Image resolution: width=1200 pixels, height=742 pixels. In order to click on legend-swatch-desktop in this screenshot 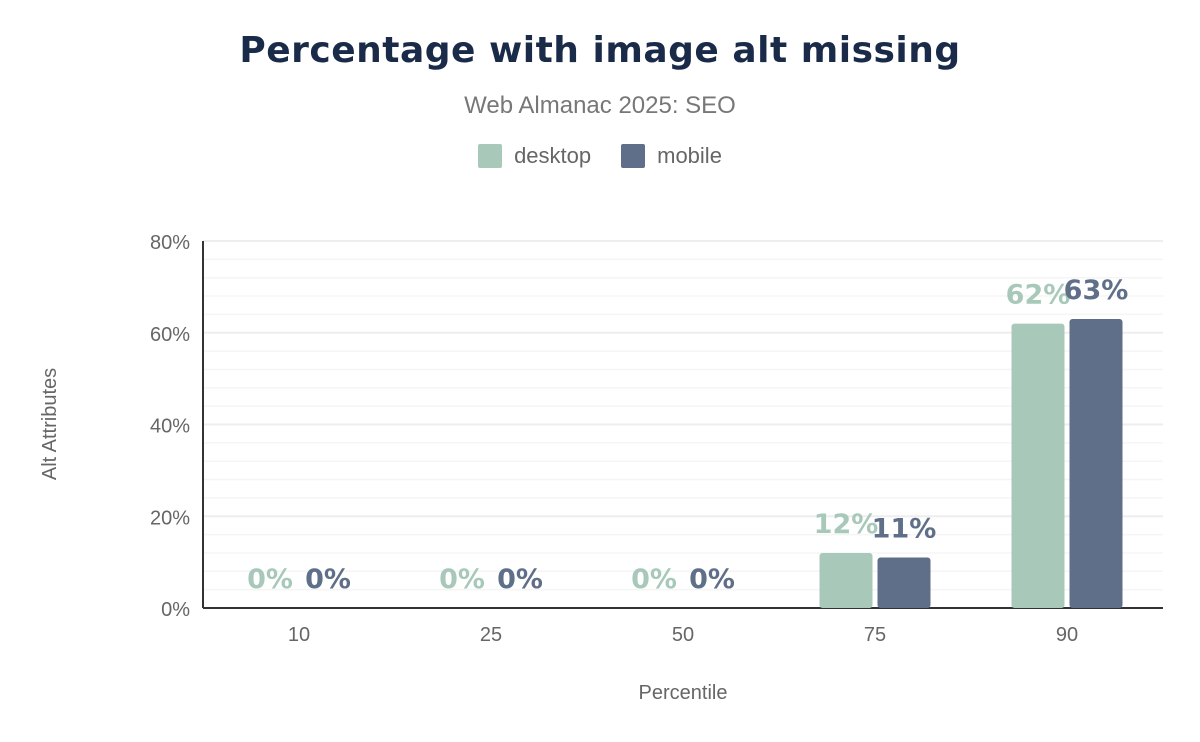, I will do `click(490, 156)`.